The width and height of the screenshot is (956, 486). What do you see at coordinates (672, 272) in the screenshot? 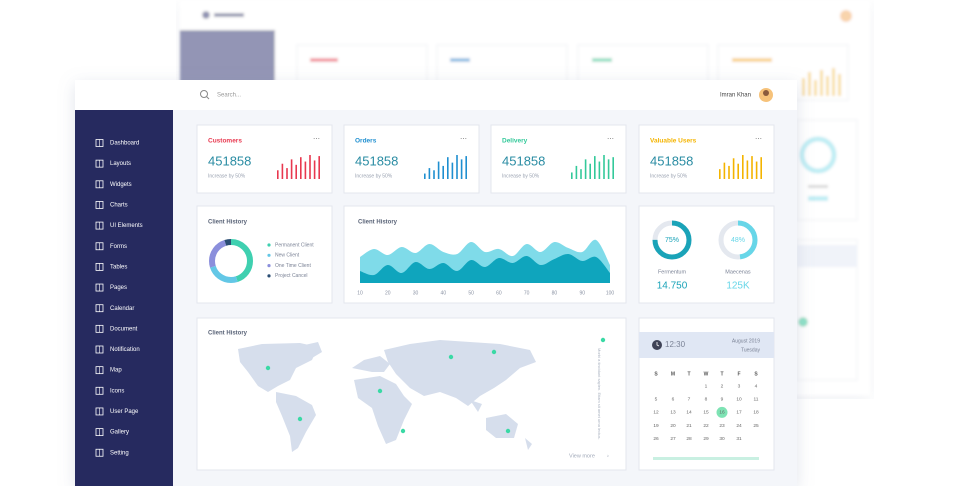
I see `gauge-name: Fermentum` at bounding box center [672, 272].